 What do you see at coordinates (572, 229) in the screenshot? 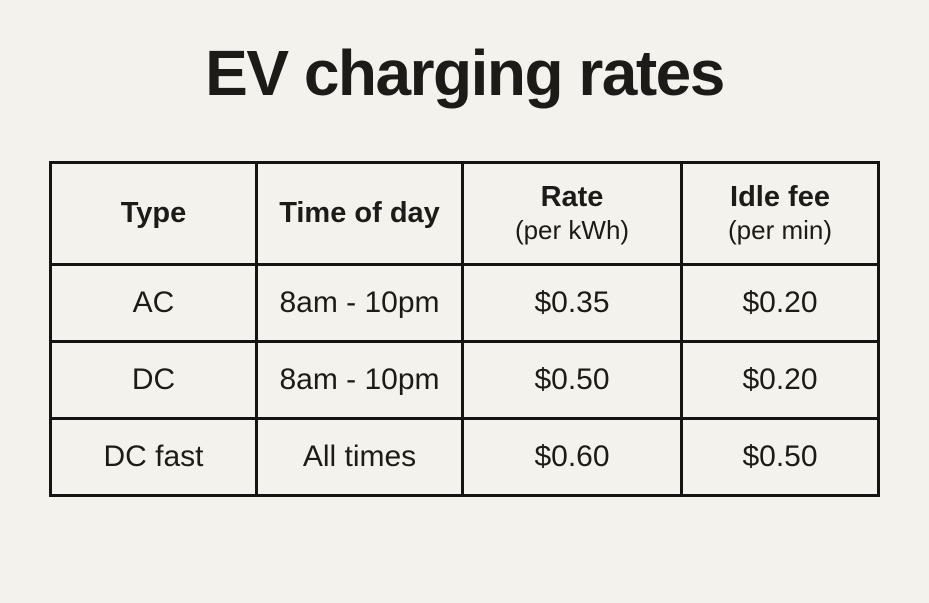
I see `col-header-rate-sublabel: (per kWh)` at bounding box center [572, 229].